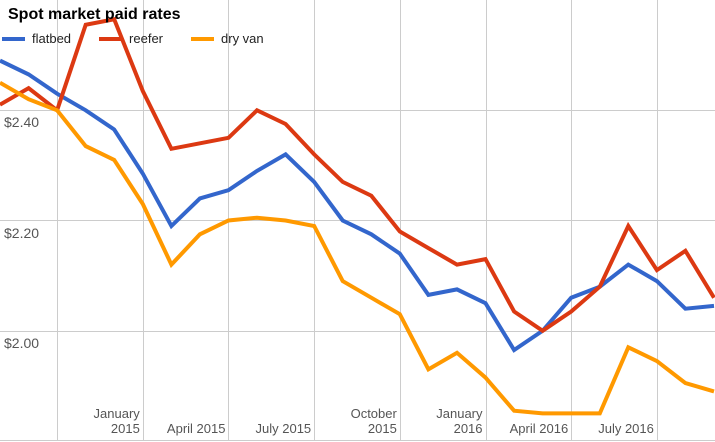  What do you see at coordinates (52, 38) in the screenshot?
I see `legend-label: flatbed` at bounding box center [52, 38].